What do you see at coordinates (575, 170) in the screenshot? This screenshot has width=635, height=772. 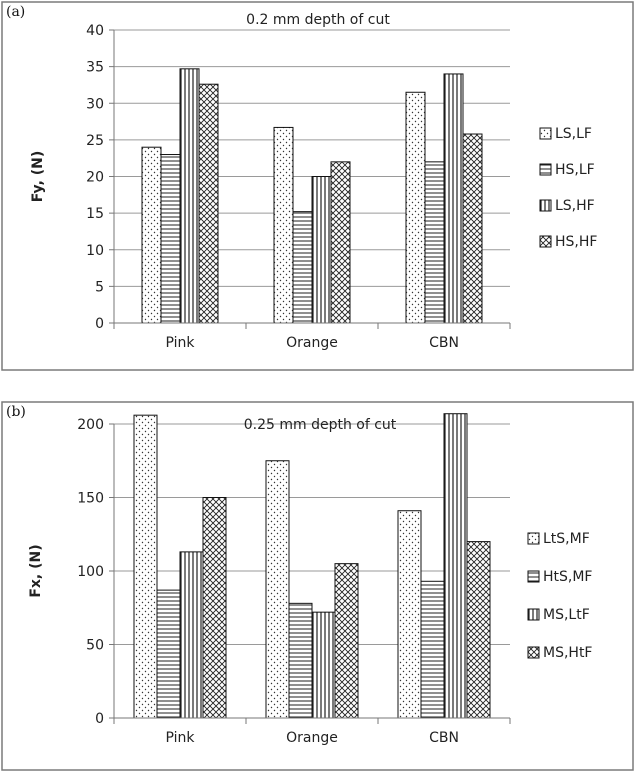 I see `legend-label: HS,LF` at bounding box center [575, 170].